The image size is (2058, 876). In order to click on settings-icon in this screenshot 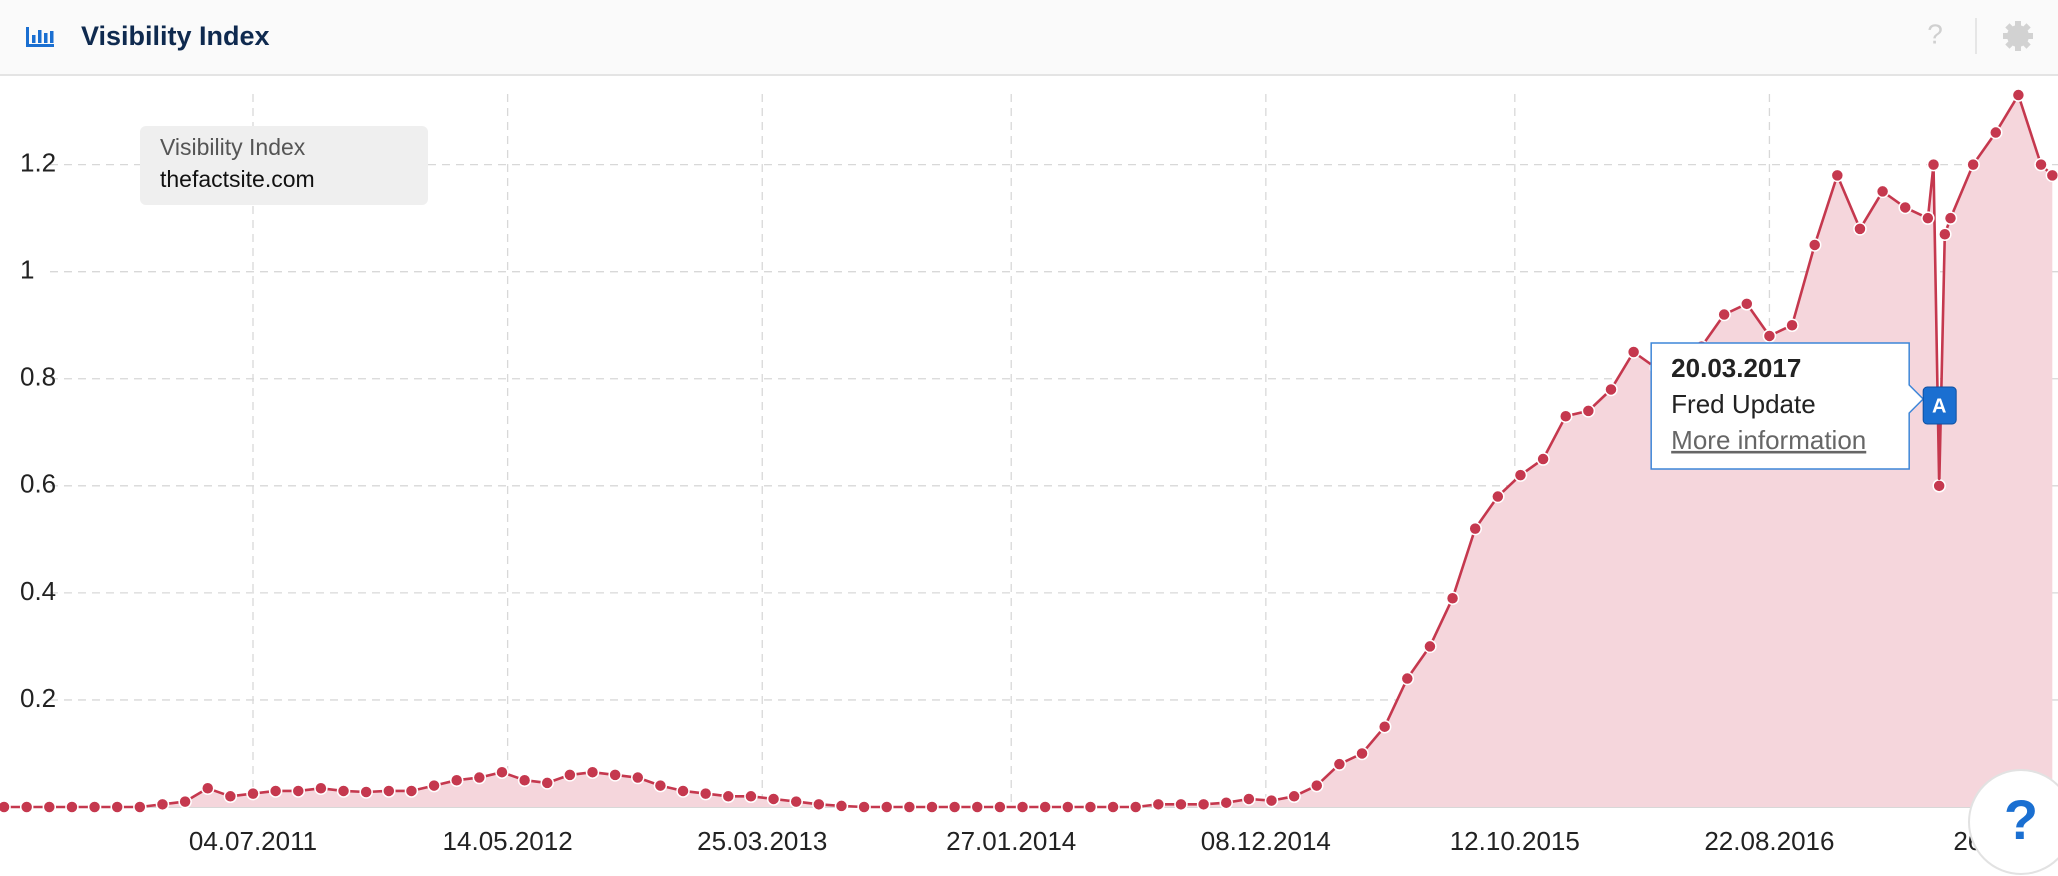, I will do `click(2018, 36)`.